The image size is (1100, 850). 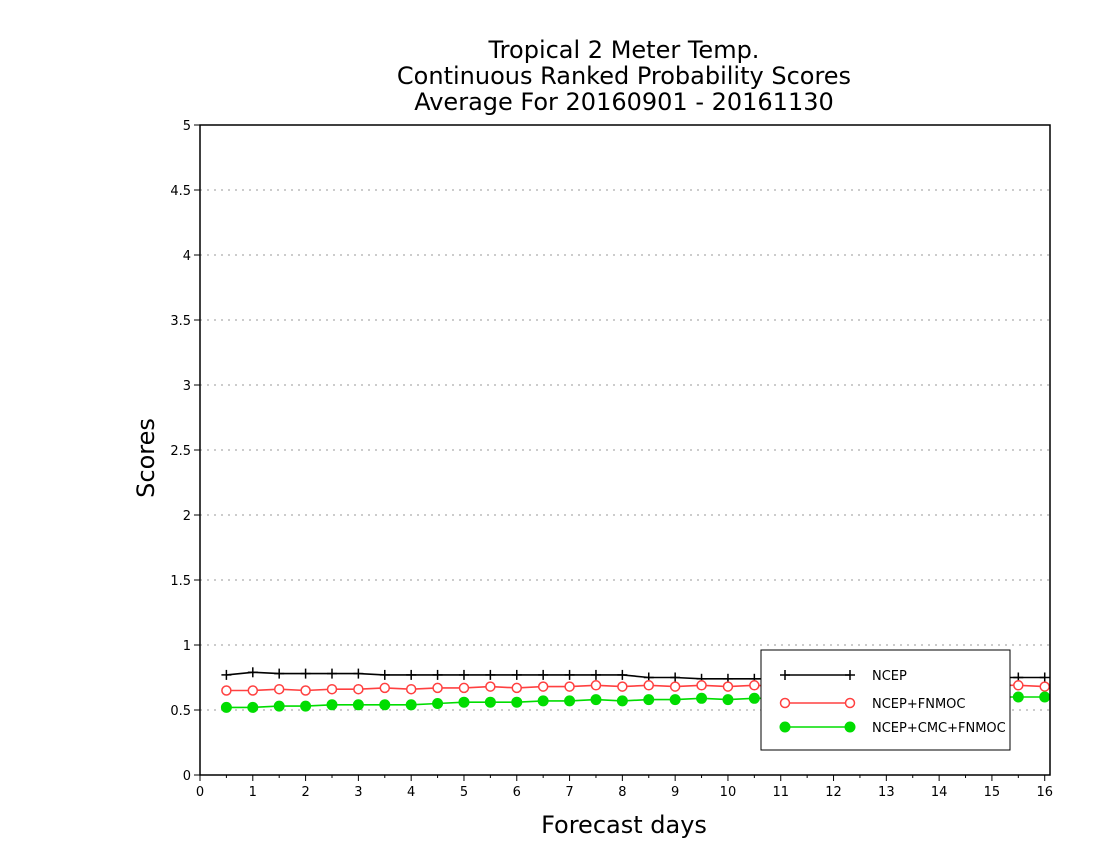 I want to click on x-tick-label: 6, so click(x=517, y=792).